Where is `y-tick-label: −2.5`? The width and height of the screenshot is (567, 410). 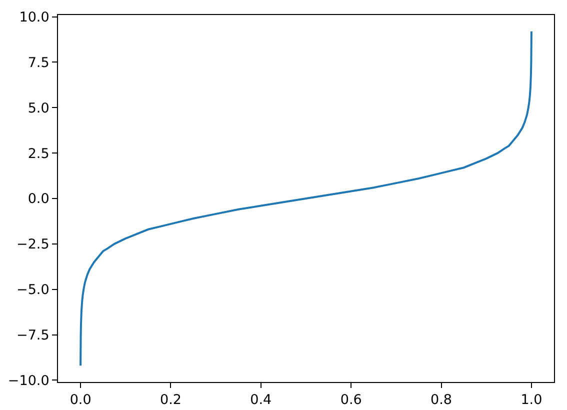
y-tick-label: −2.5 is located at coordinates (33, 244).